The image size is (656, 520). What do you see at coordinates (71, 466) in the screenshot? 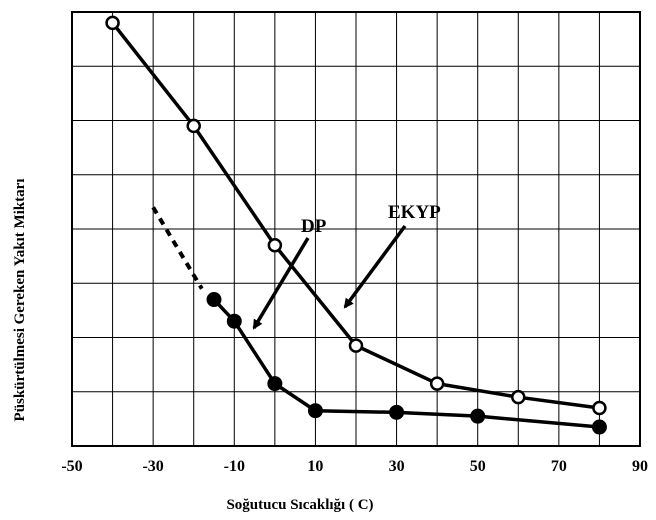
I see `x-tick-label: -50` at bounding box center [71, 466].